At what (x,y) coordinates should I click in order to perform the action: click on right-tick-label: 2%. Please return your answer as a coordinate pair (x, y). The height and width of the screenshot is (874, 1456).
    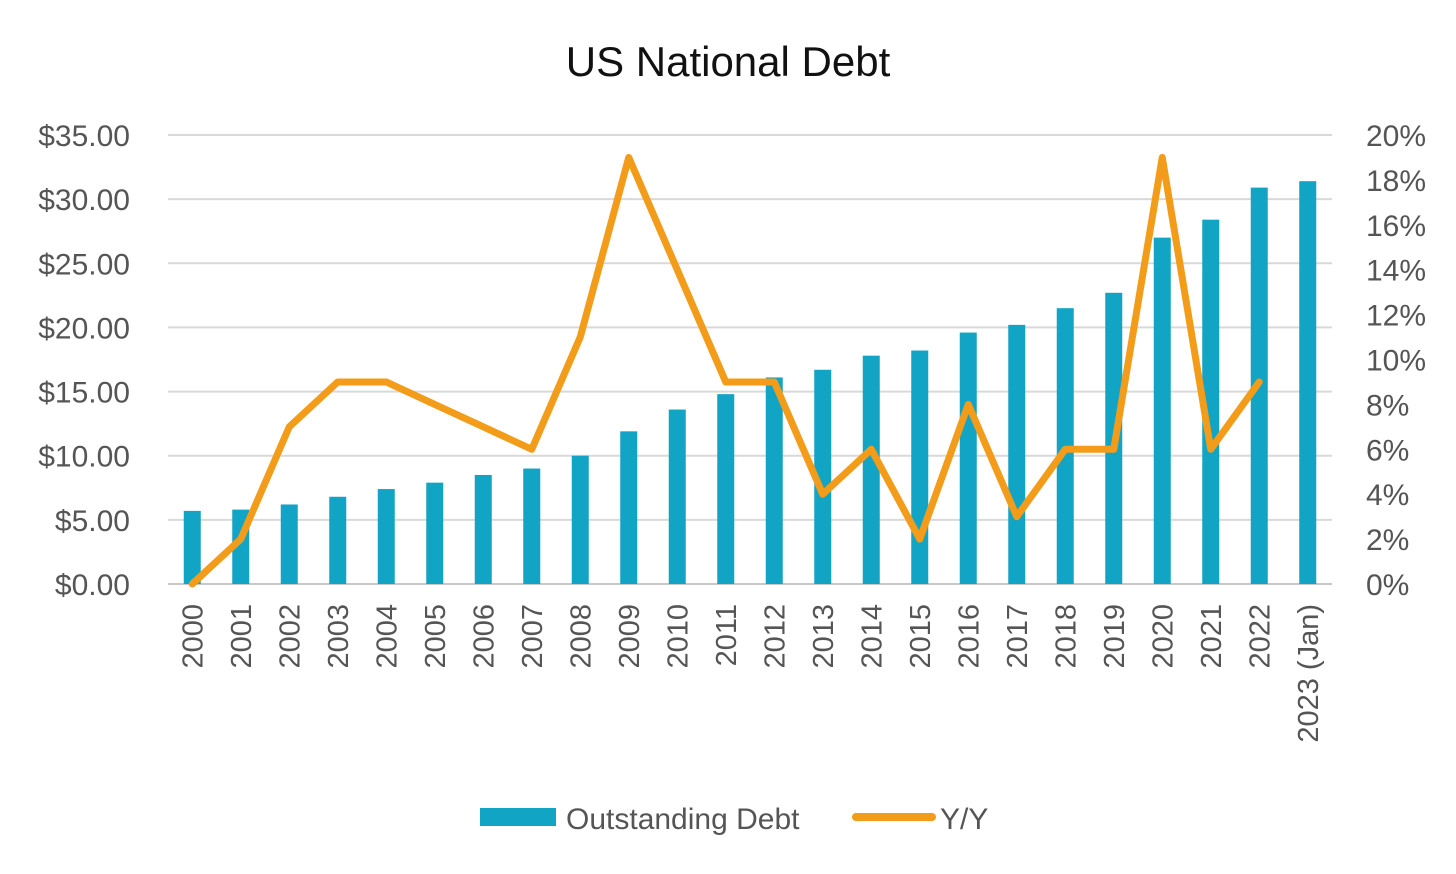
    Looking at the image, I should click on (1387, 540).